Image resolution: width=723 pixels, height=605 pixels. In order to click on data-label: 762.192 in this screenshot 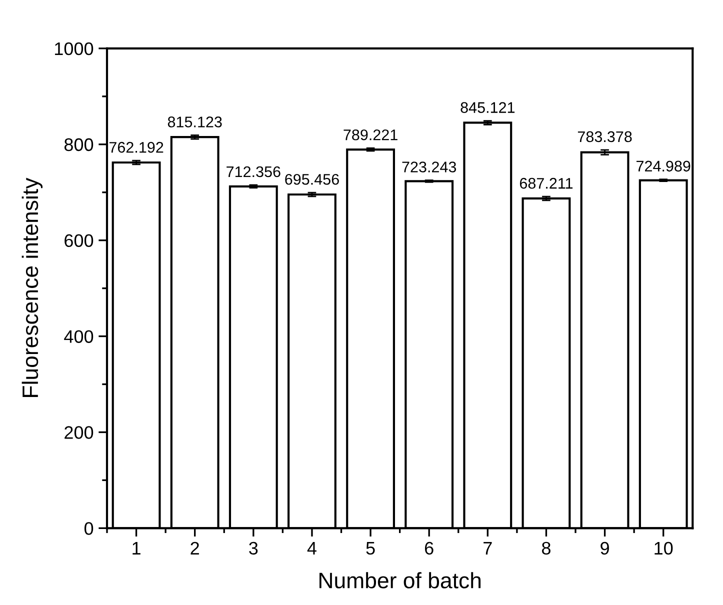, I will do `click(136, 147)`.